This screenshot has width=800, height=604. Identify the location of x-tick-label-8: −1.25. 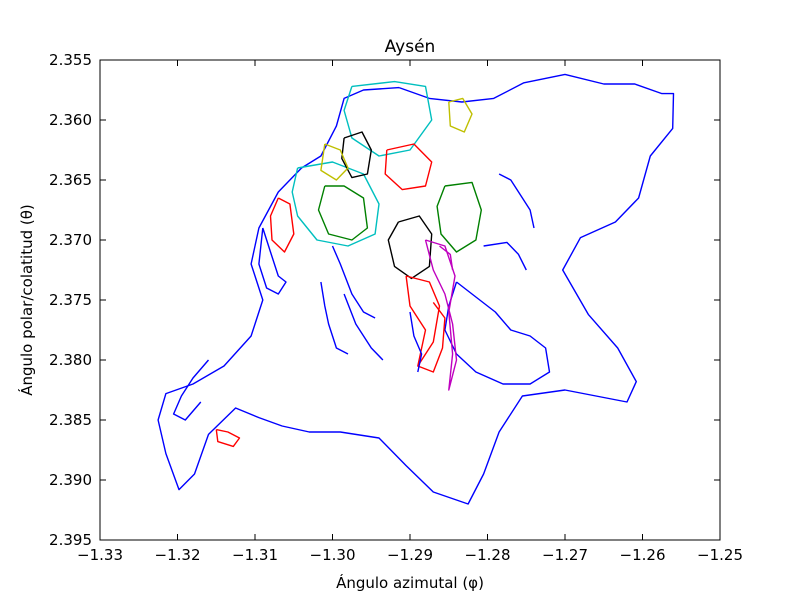
(720, 555).